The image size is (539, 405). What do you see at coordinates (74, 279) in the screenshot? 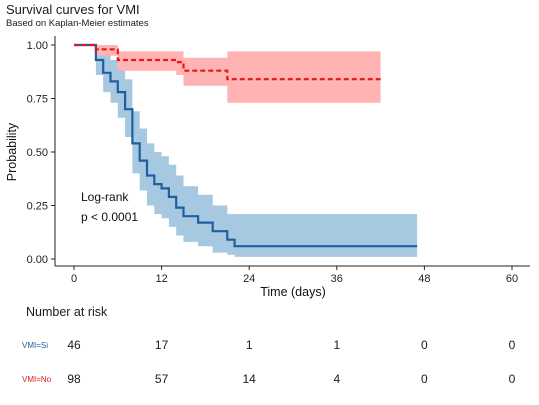
I see `x-tick-label: 0` at bounding box center [74, 279].